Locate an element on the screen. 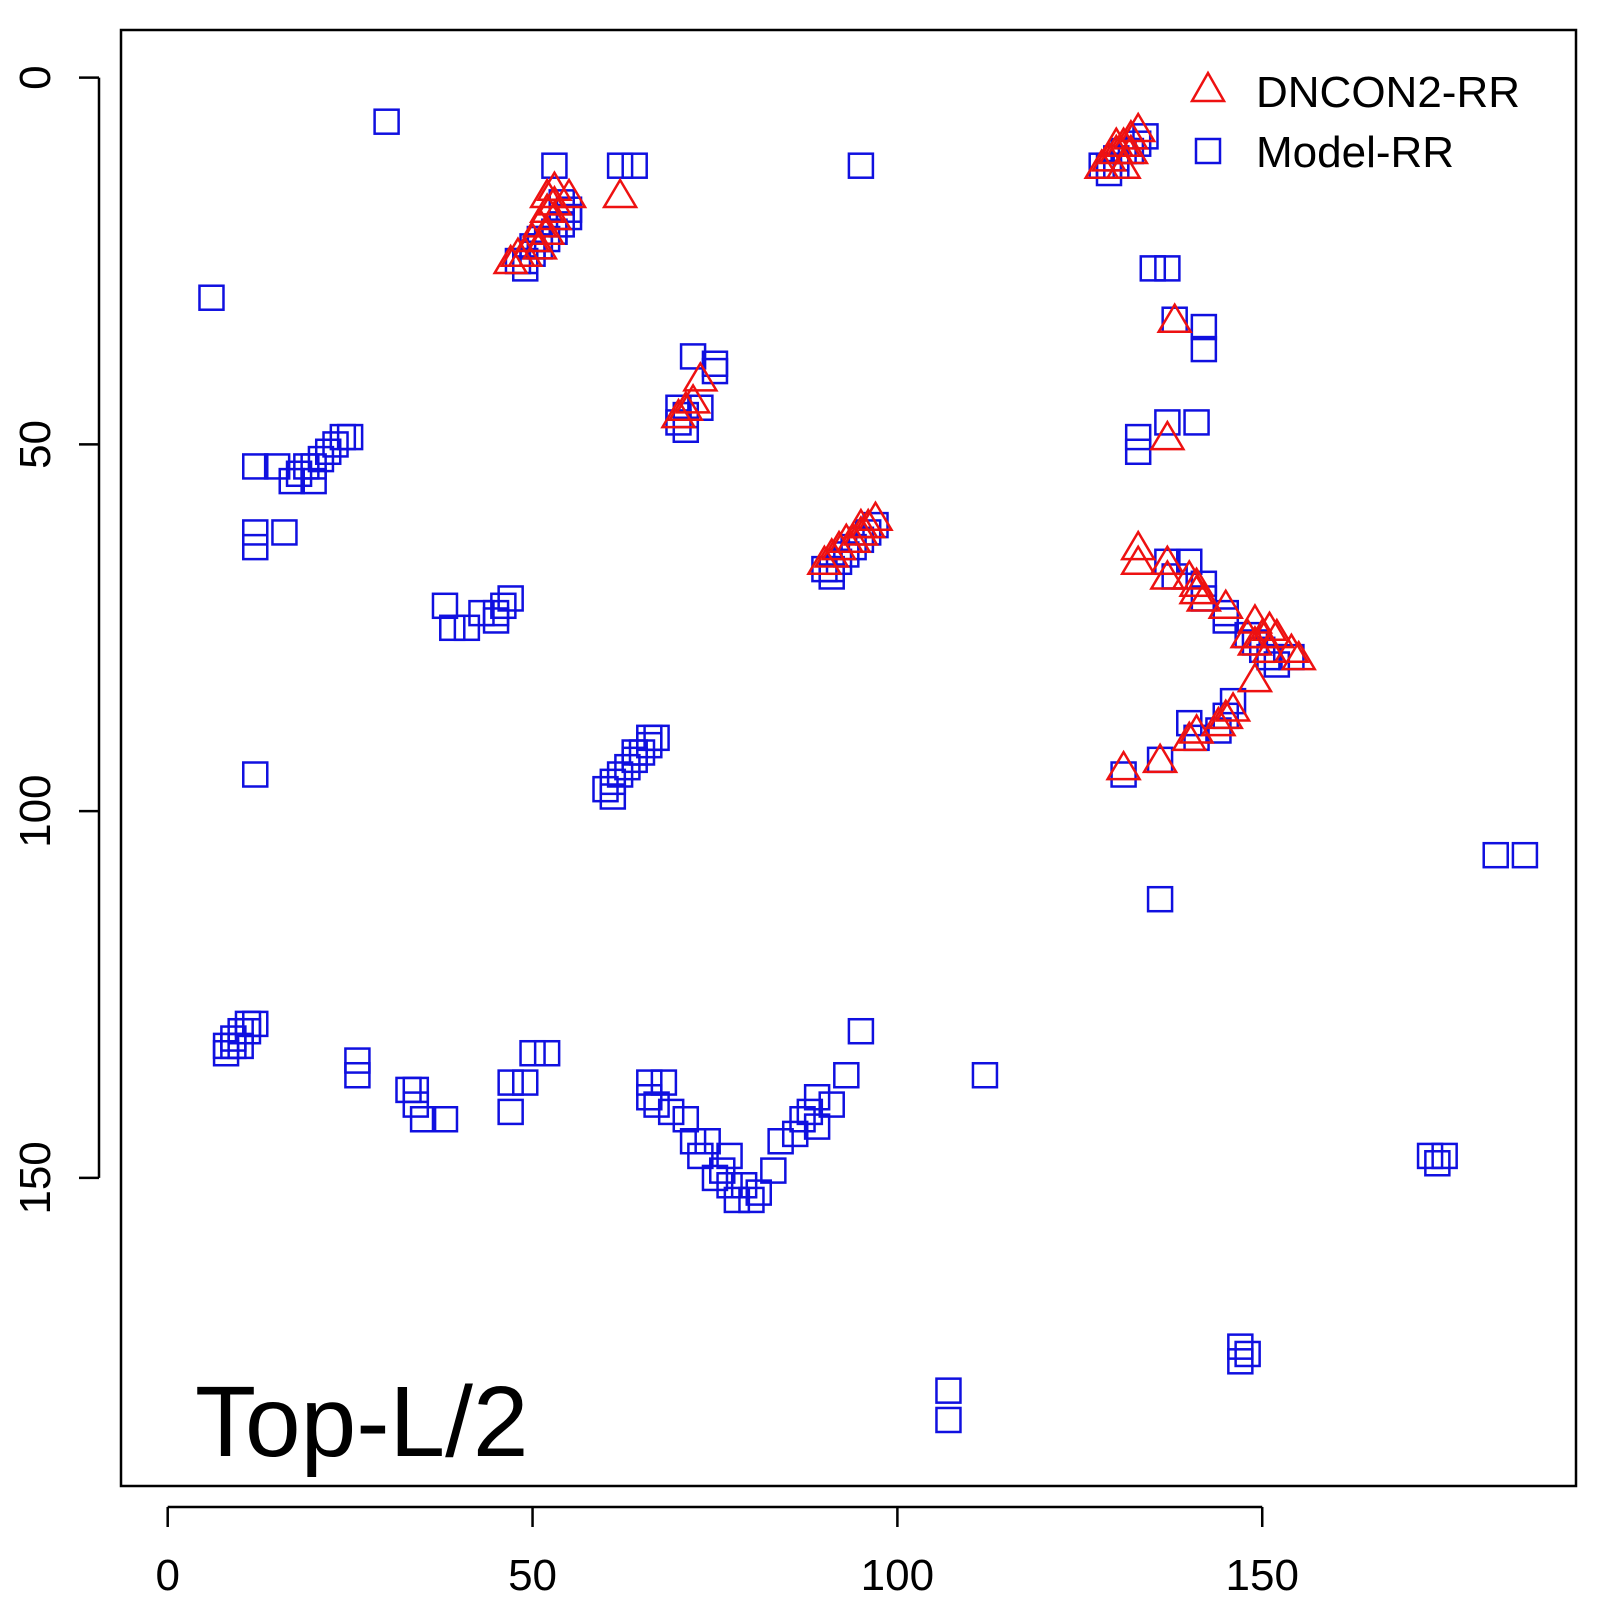 Image resolution: width=1600 pixels, height=1600 pixels. legend-label-model-rr: Model-RR is located at coordinates (1355, 152).